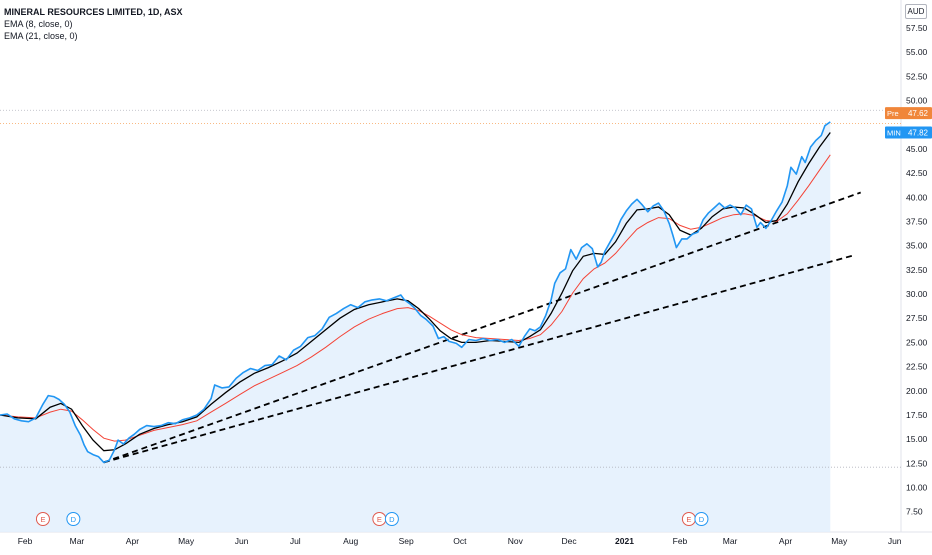 The width and height of the screenshot is (932, 555). What do you see at coordinates (917, 439) in the screenshot?
I see `y-tick-label: 15.00` at bounding box center [917, 439].